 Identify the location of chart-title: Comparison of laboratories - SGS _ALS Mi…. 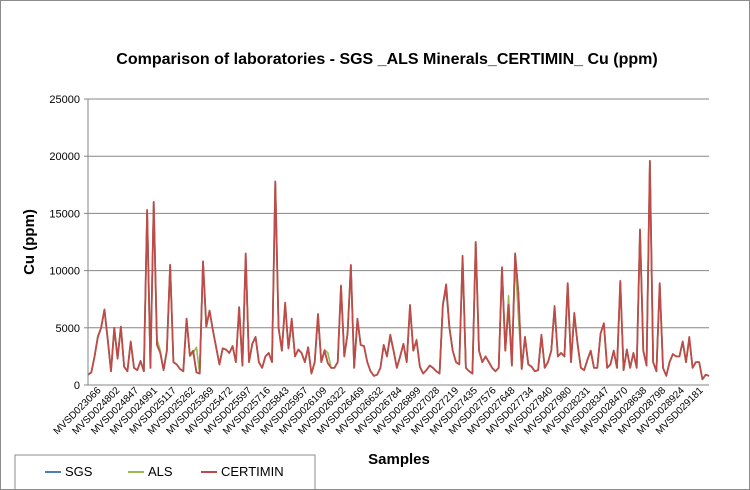
(386, 59).